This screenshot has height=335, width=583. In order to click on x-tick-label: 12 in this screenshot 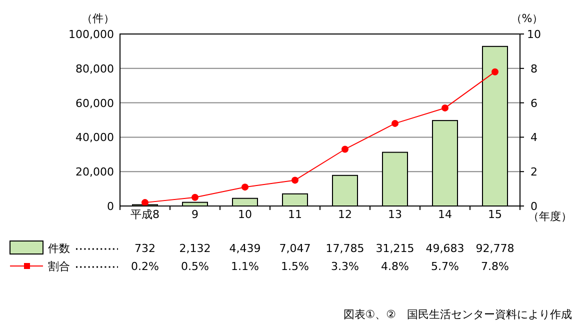, I will do `click(345, 214)`.